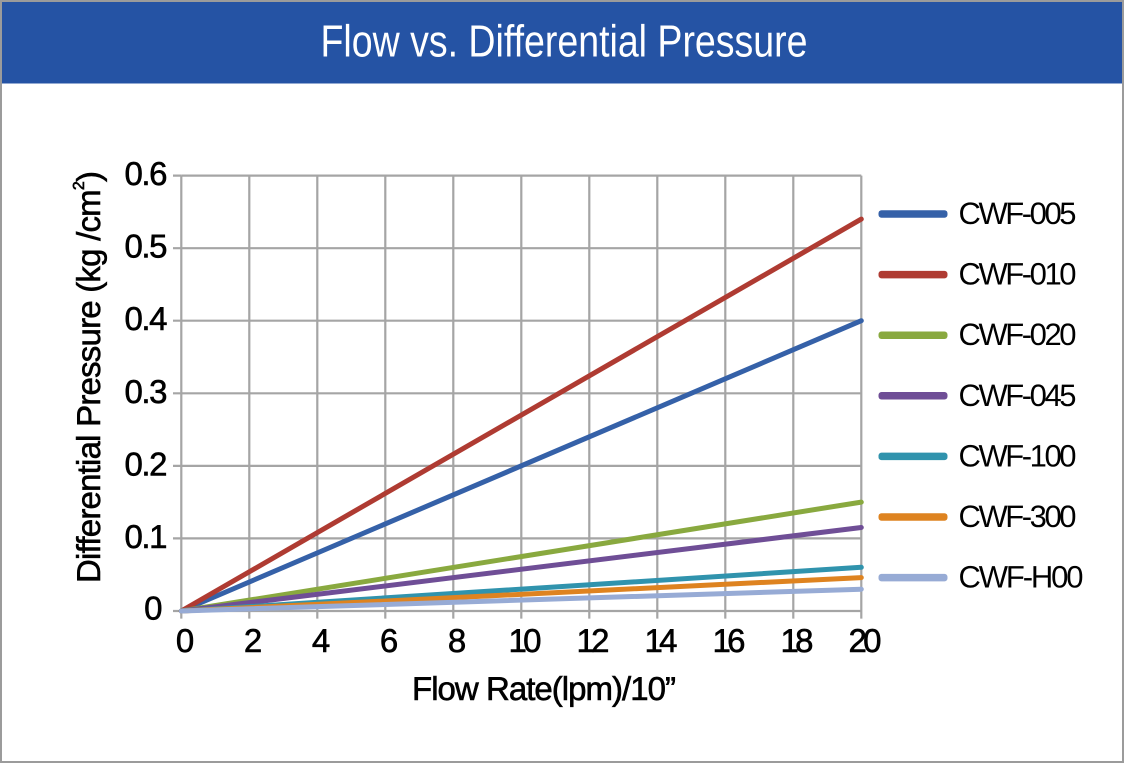 The image size is (1124, 763). I want to click on svg-text: 4, so click(321, 640).